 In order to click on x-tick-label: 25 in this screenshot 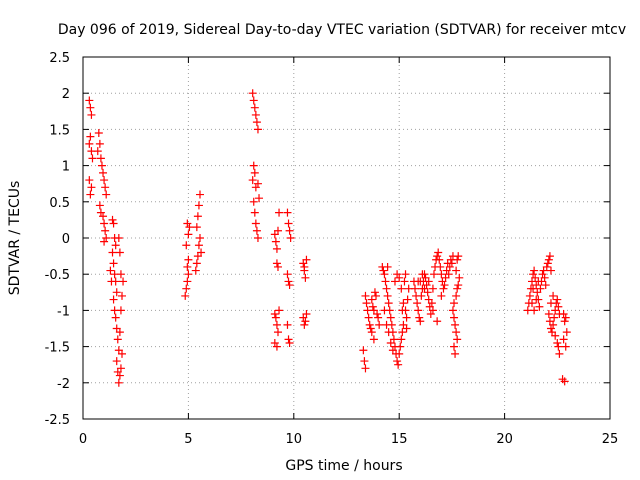, I will do `click(610, 439)`.